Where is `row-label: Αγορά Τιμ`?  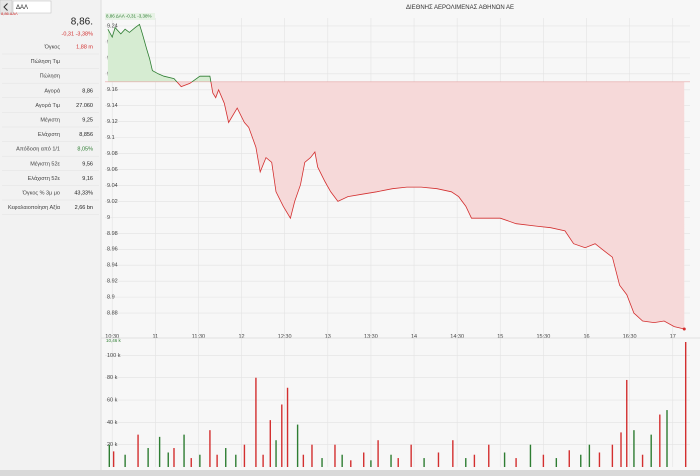
row-label: Αγορά Τιμ is located at coordinates (47, 105).